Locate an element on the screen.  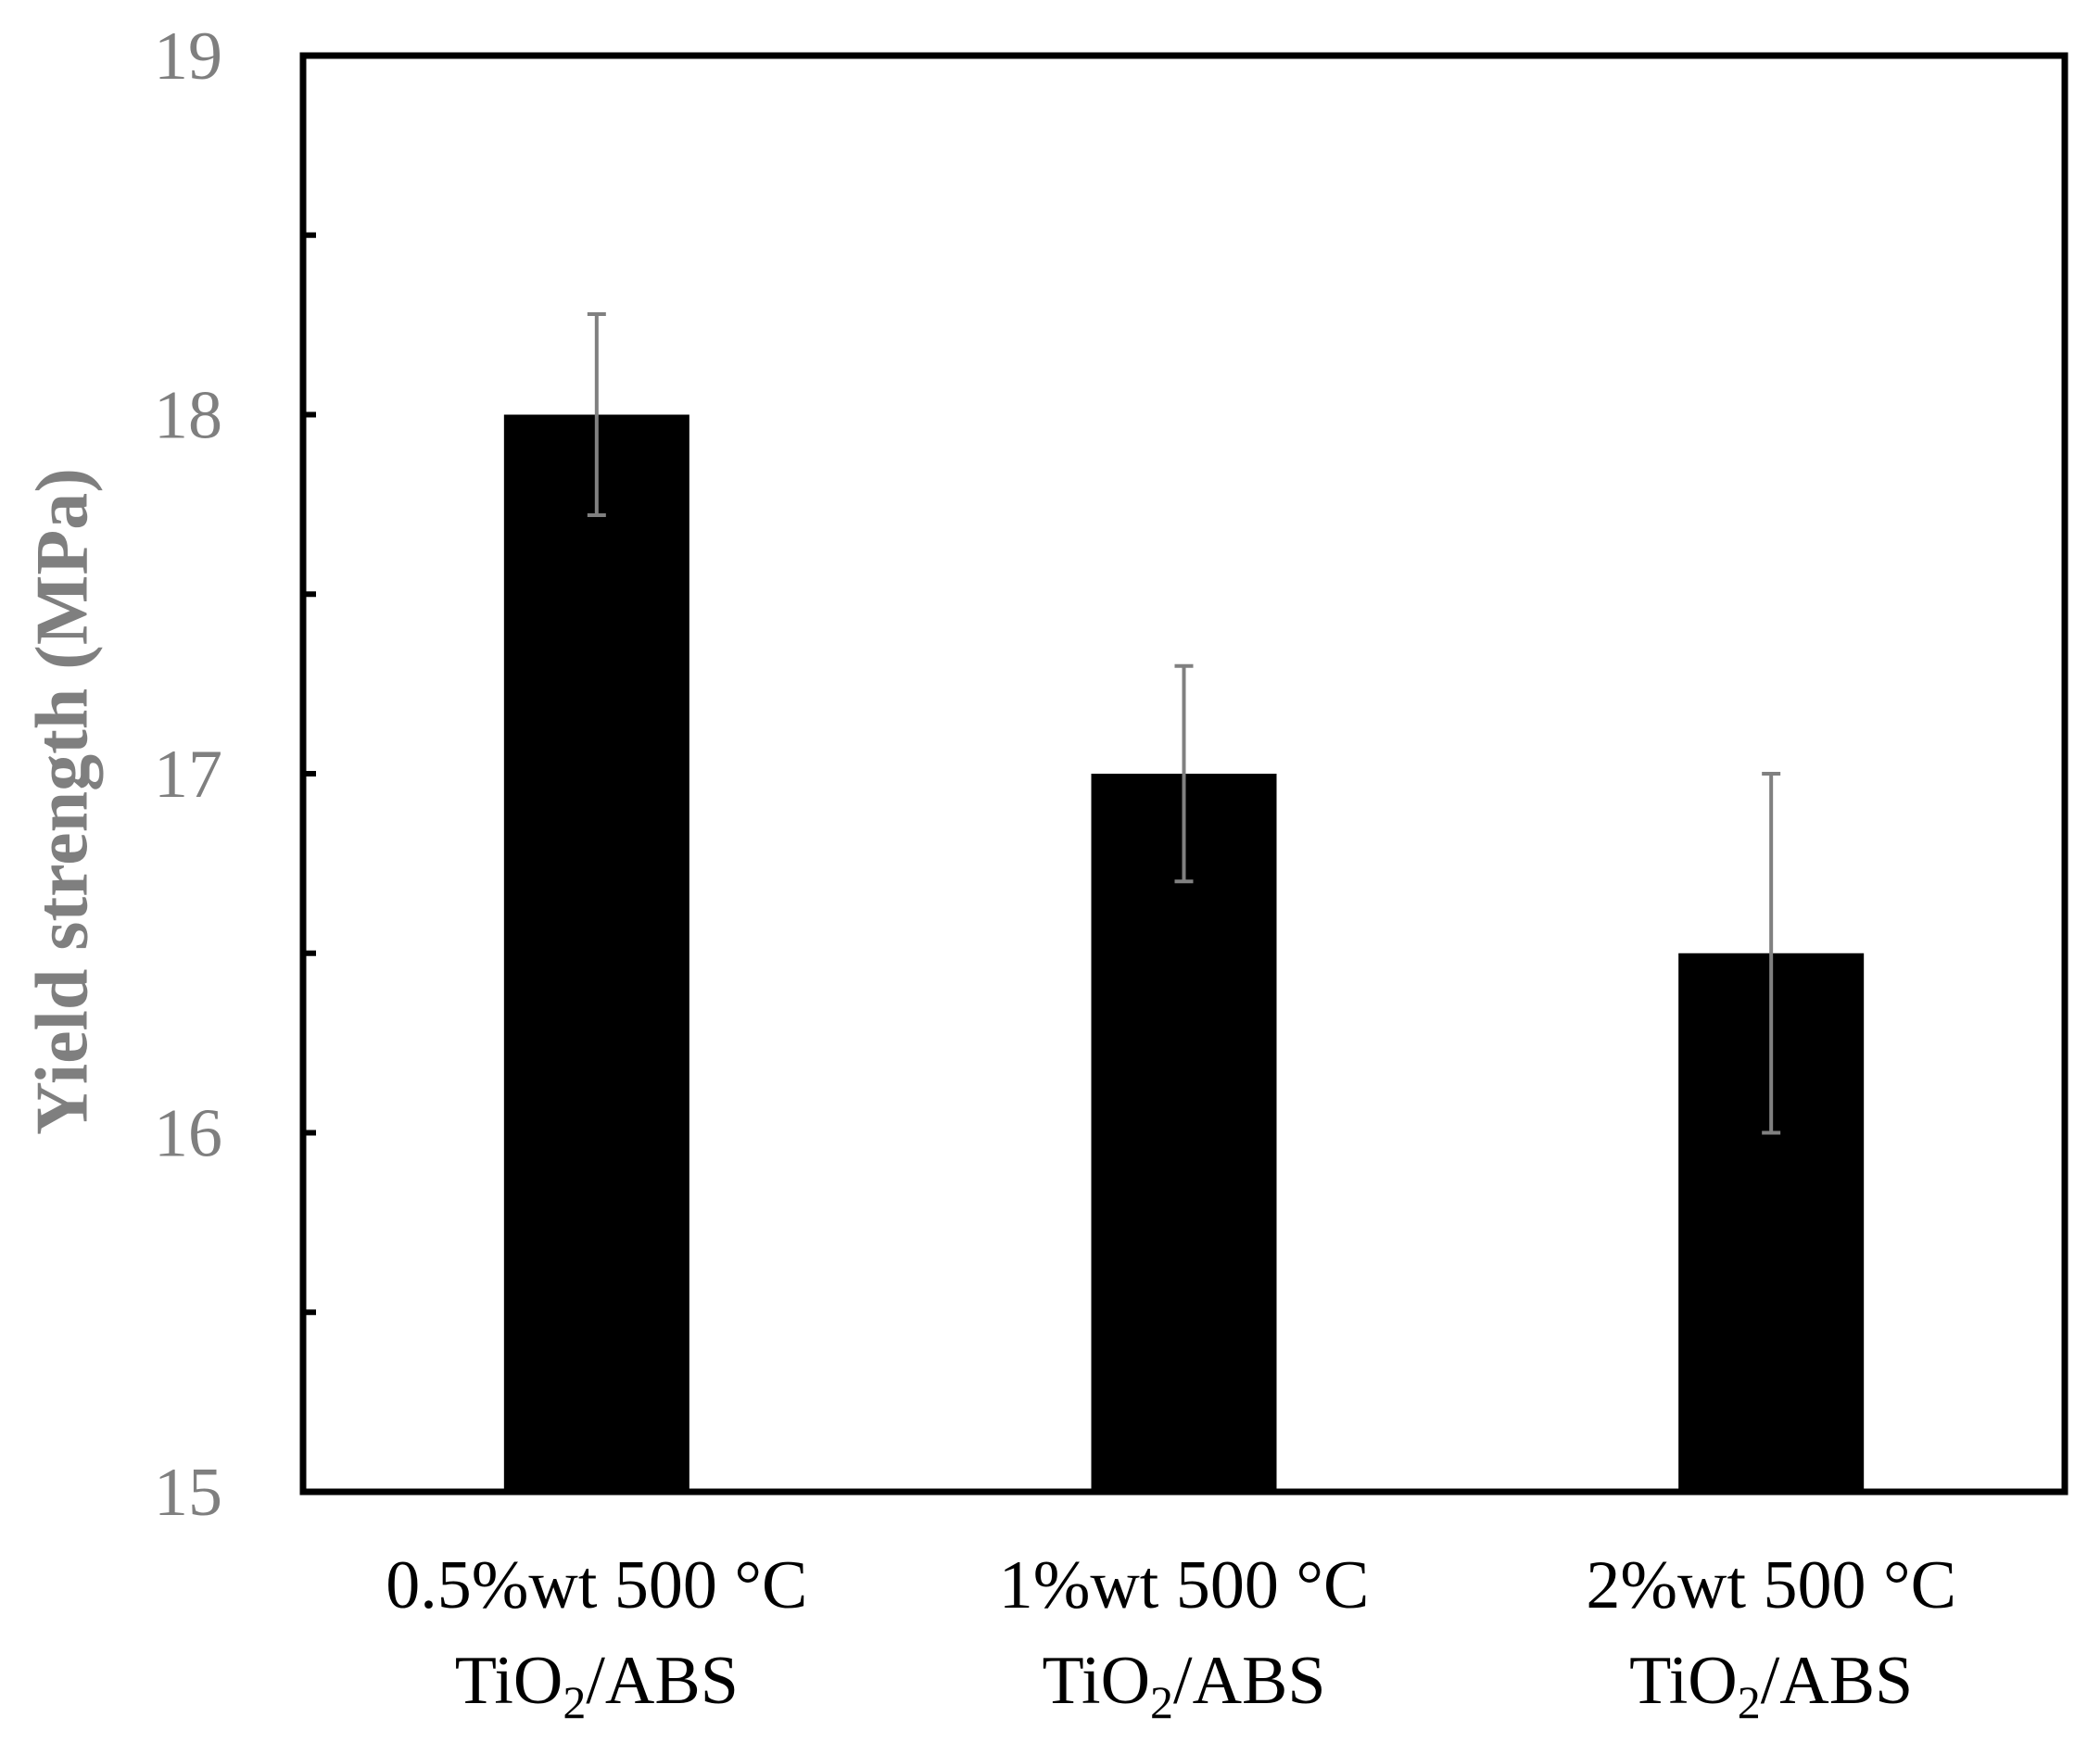
y-tick-label: 17 is located at coordinates (188, 775).